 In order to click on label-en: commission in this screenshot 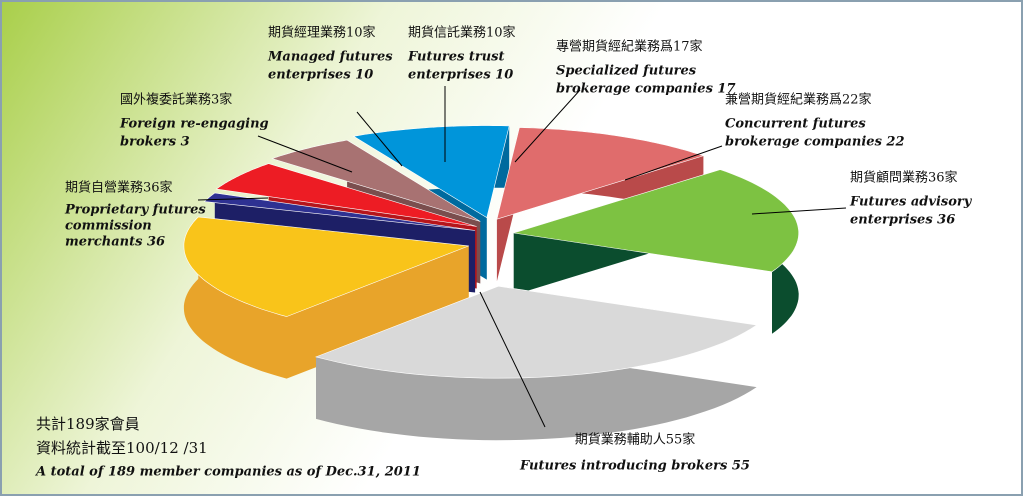, I will do `click(108, 226)`.